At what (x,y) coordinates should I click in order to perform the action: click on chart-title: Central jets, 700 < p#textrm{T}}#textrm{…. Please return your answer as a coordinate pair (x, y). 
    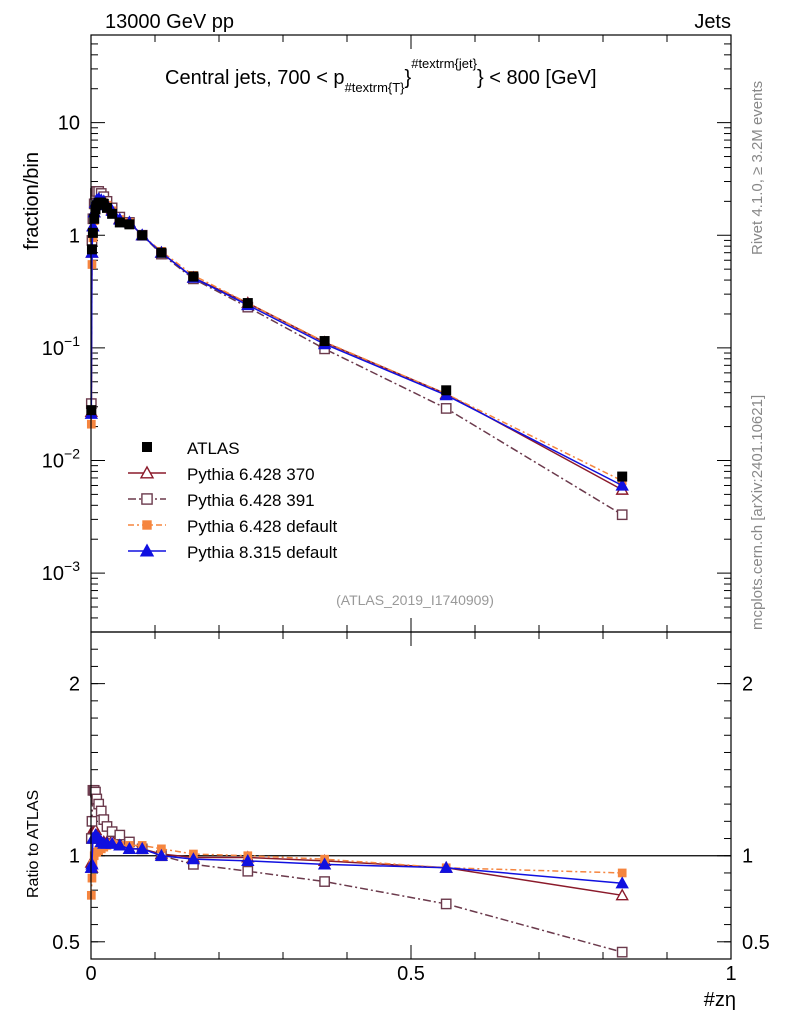
    Looking at the image, I should click on (381, 75).